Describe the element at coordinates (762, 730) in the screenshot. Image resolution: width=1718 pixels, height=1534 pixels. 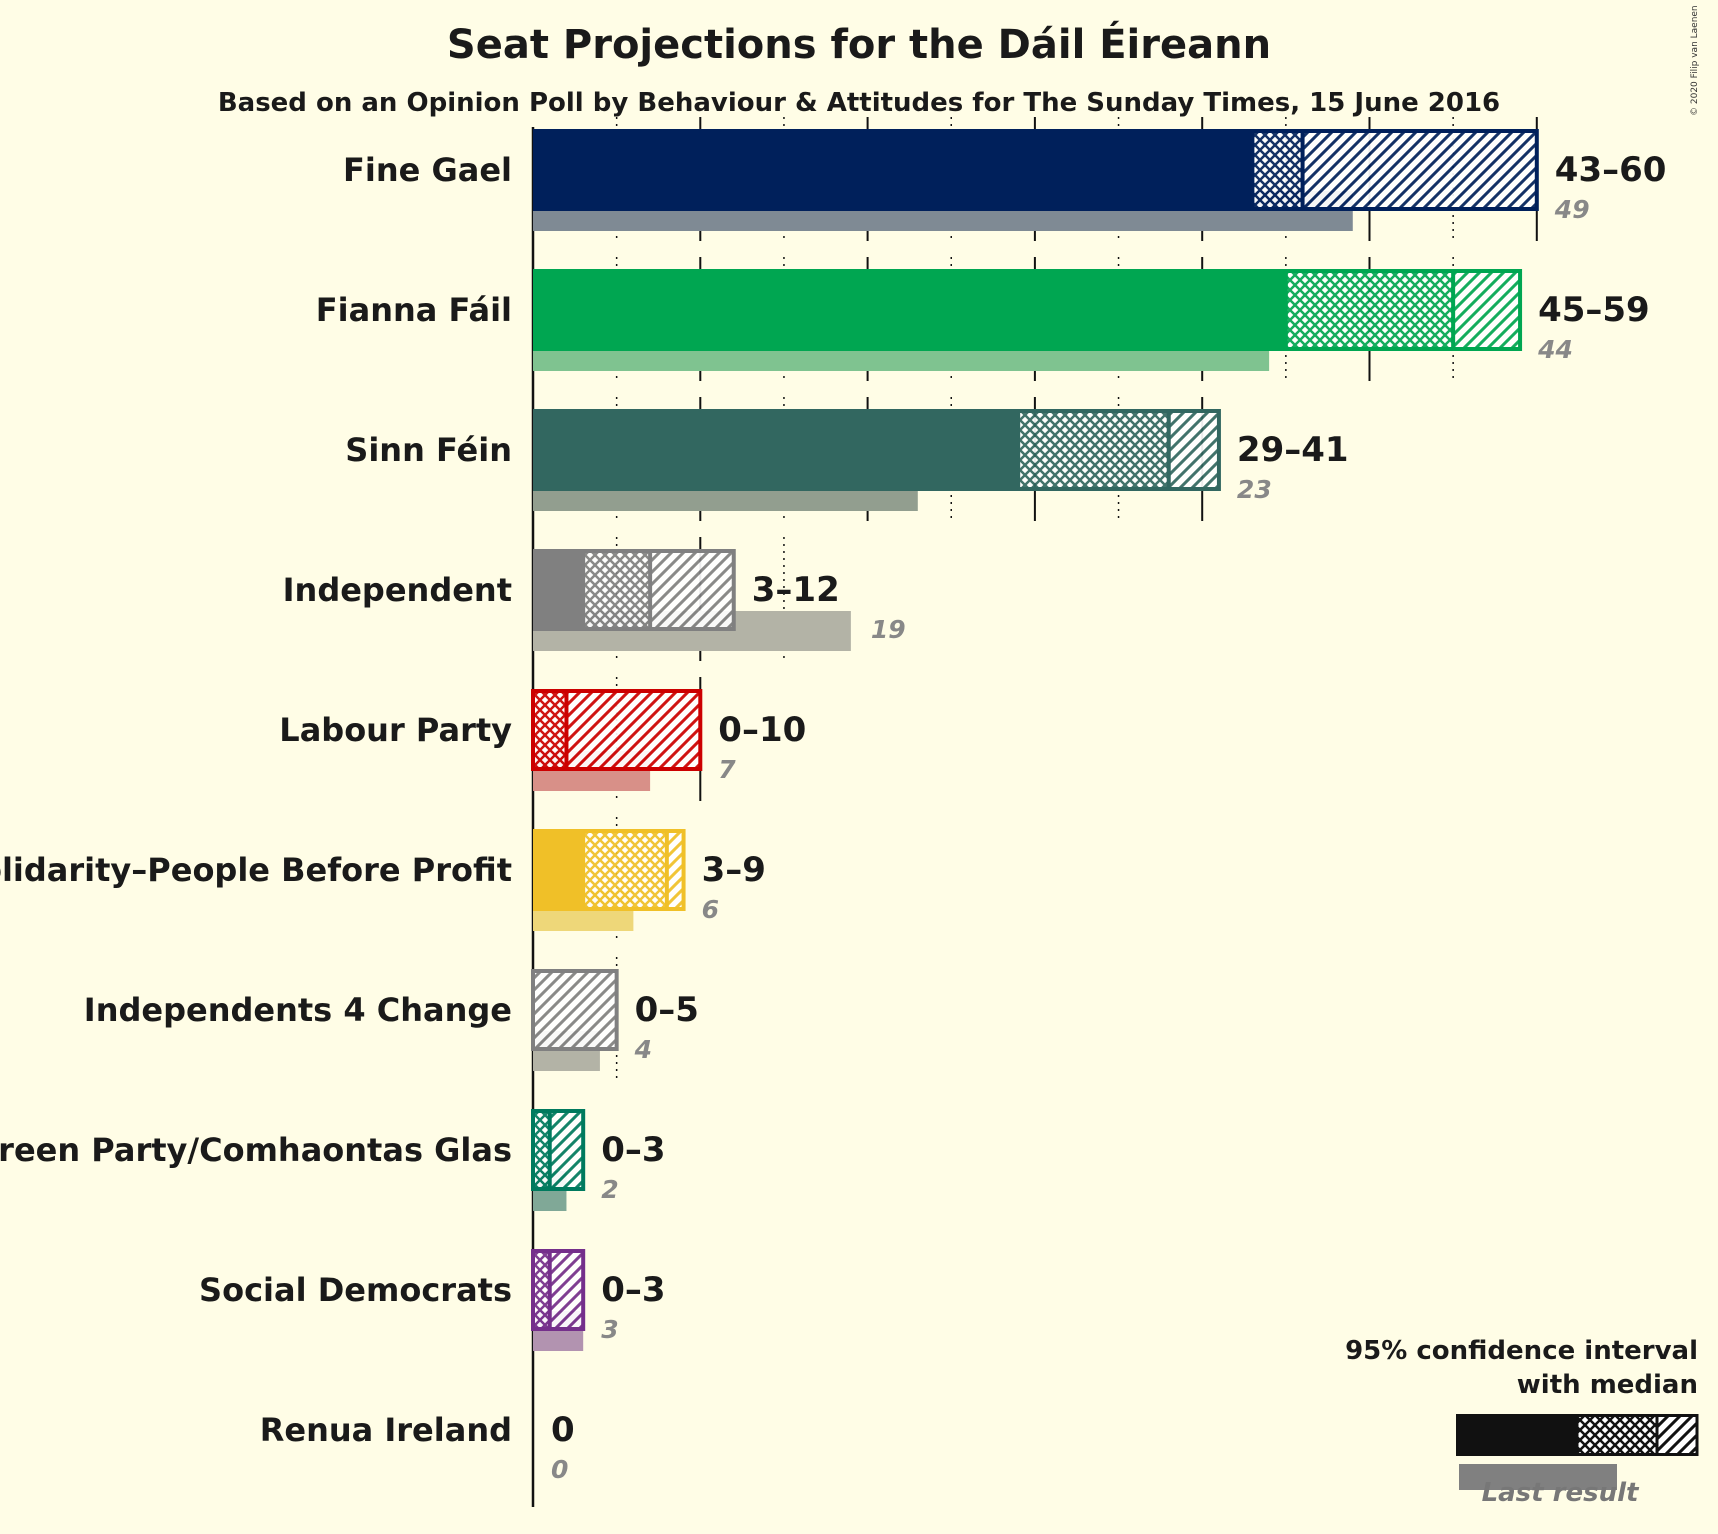
I see `range-label: 0–10` at that location.